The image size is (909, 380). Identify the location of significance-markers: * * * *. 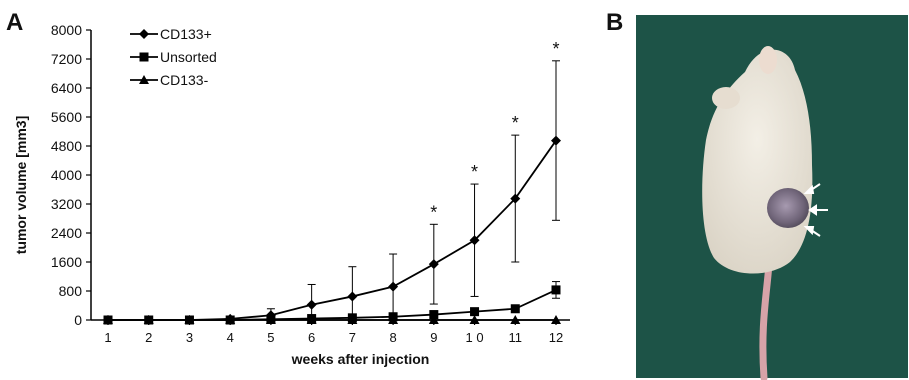
(494, 130).